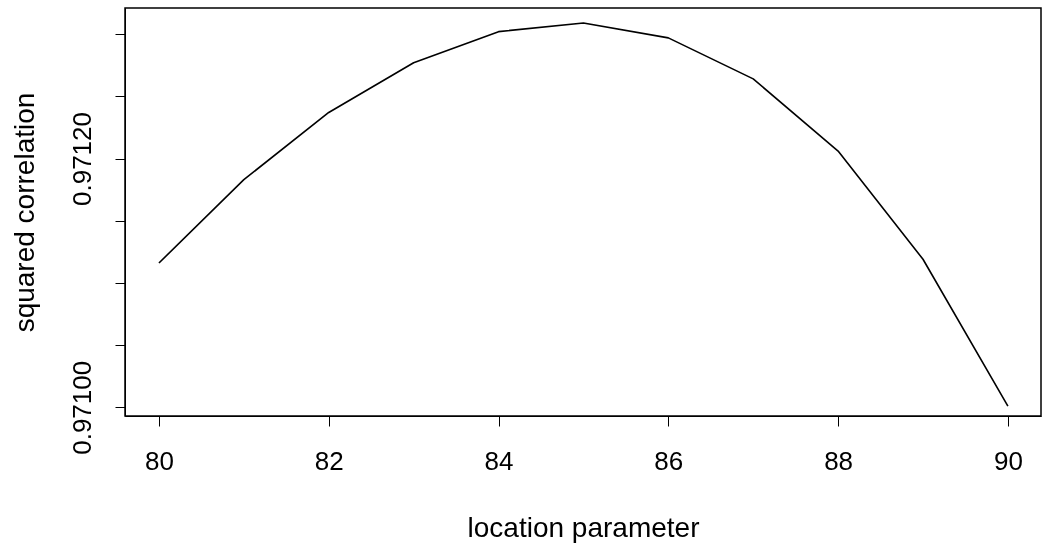  Describe the element at coordinates (669, 460) in the screenshot. I see `x-tick-label: 86` at that location.